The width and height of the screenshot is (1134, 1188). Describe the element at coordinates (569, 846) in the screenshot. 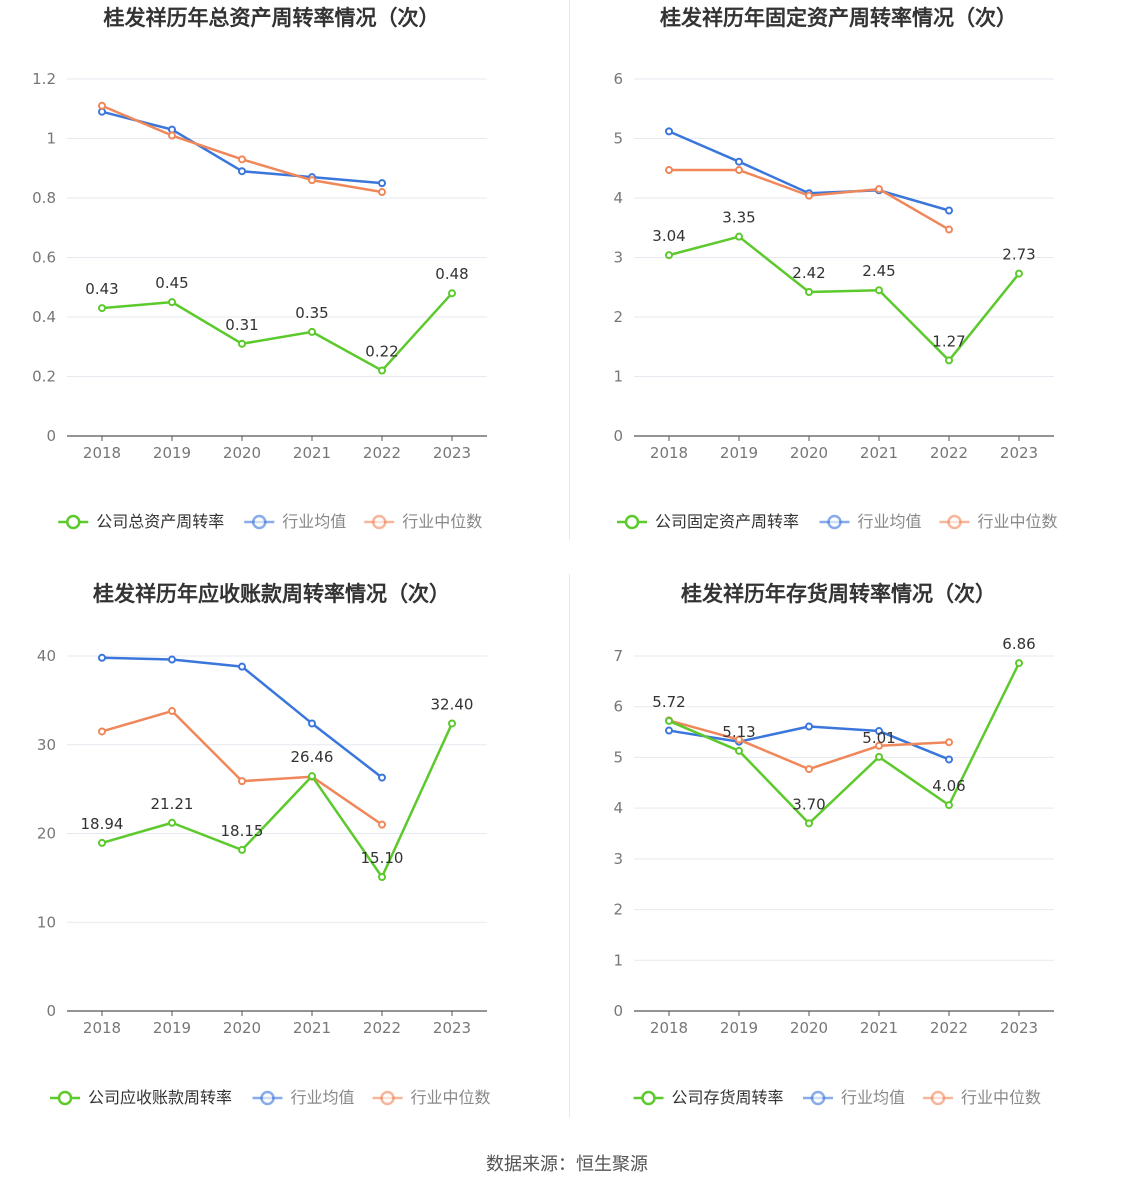

I see `divider-bottom` at that location.